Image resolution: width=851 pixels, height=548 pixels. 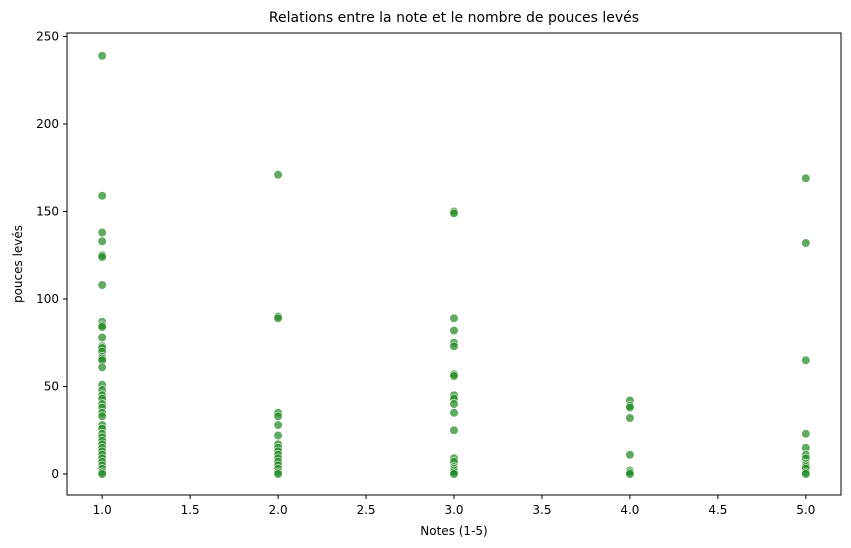 What do you see at coordinates (51, 387) in the screenshot?
I see `y-tick-label: 50` at bounding box center [51, 387].